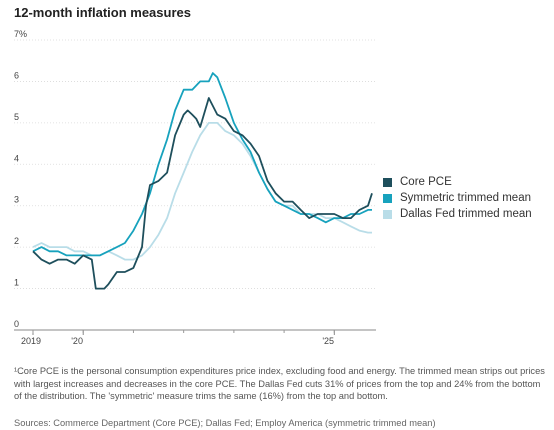 This screenshot has width=554, height=430. I want to click on y-tick-label: 2, so click(16, 241).